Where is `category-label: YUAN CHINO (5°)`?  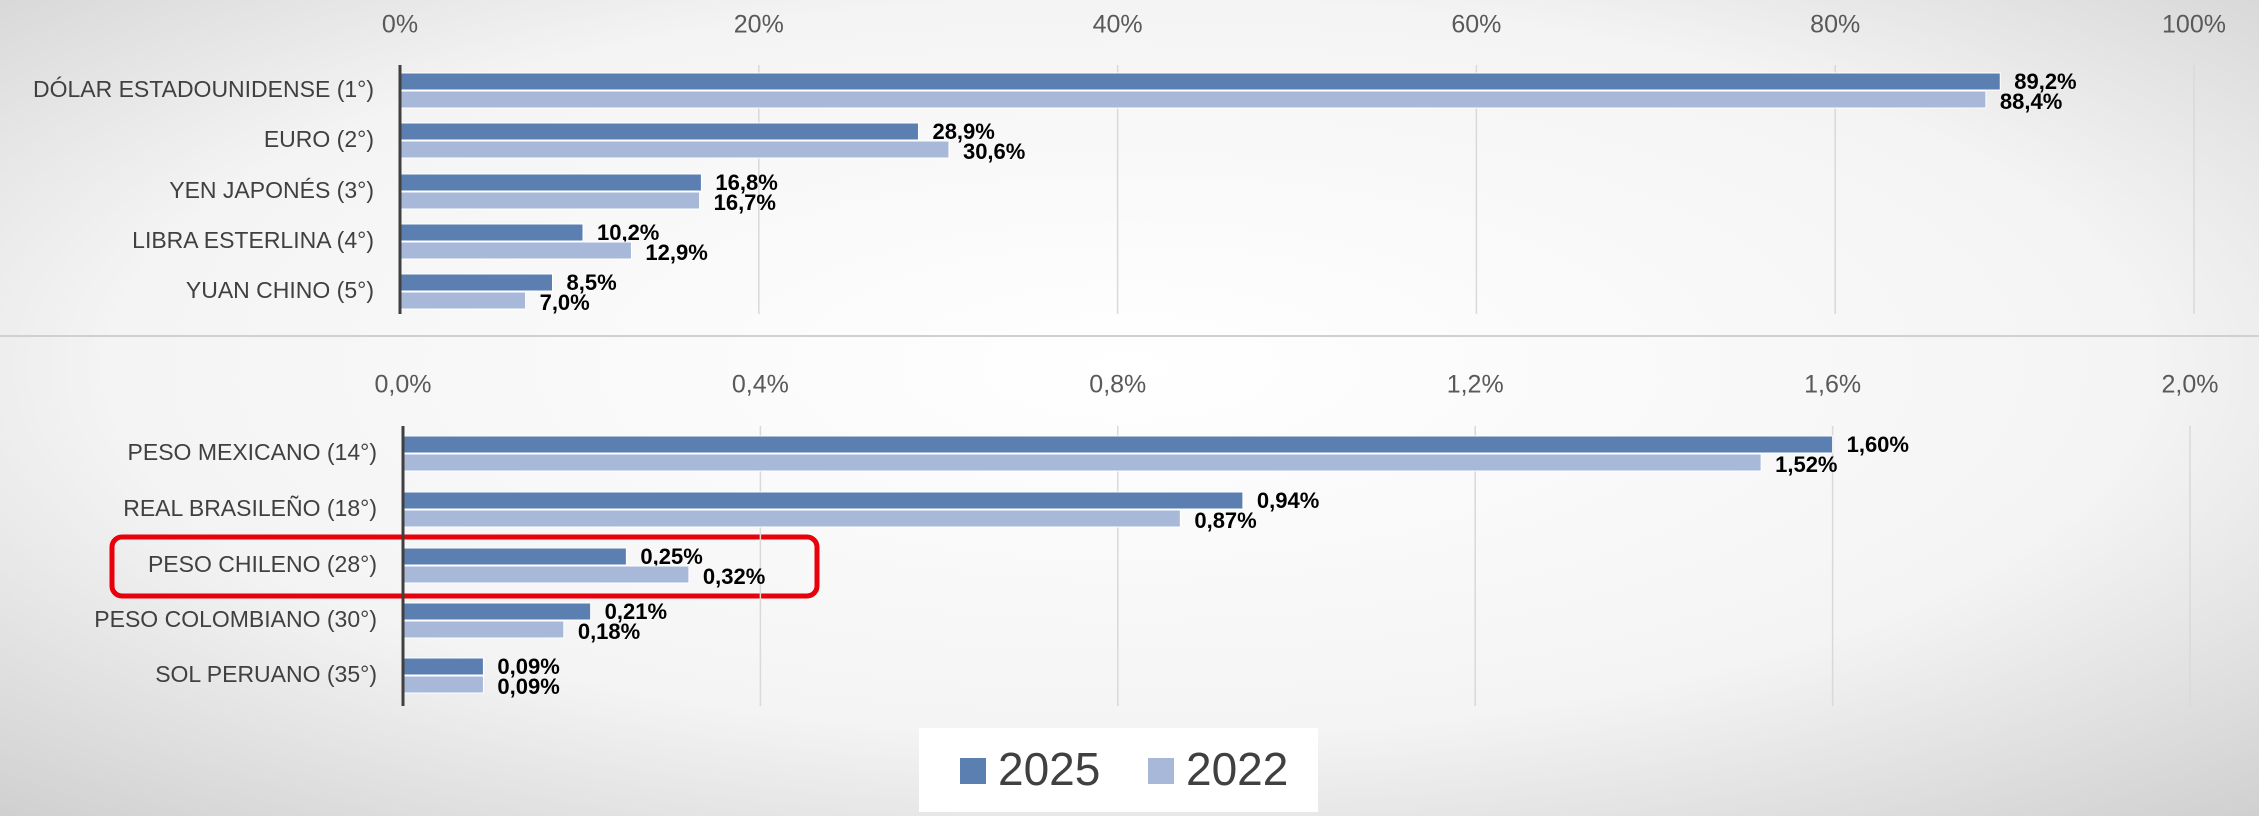 category-label: YUAN CHINO (5°) is located at coordinates (280, 290).